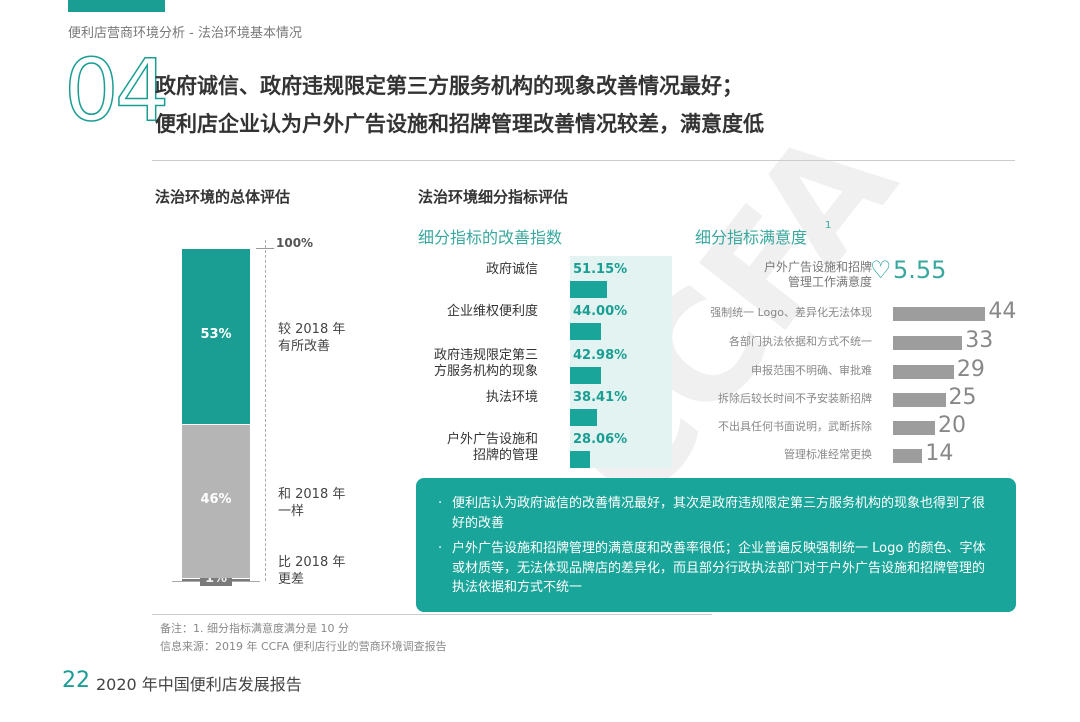 The image size is (1080, 722). Describe the element at coordinates (600, 397) in the screenshot. I see `value-label: 38.41%` at that location.